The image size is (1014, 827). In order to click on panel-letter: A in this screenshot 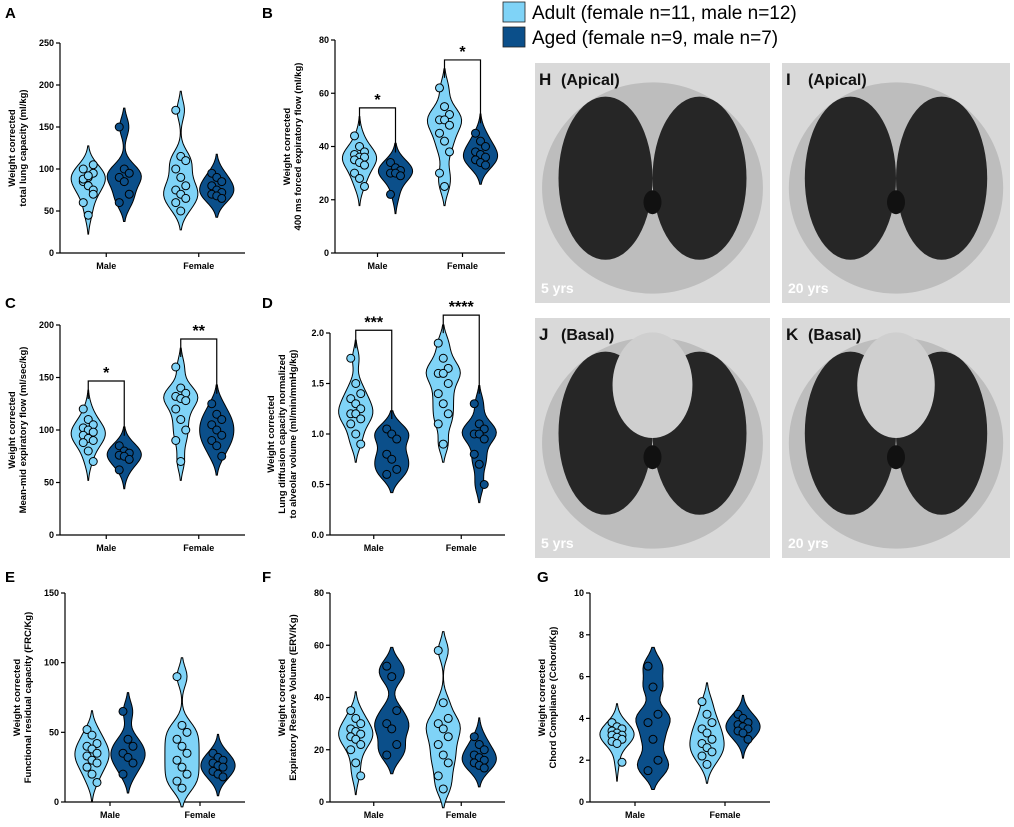, I will do `click(10, 13)`.